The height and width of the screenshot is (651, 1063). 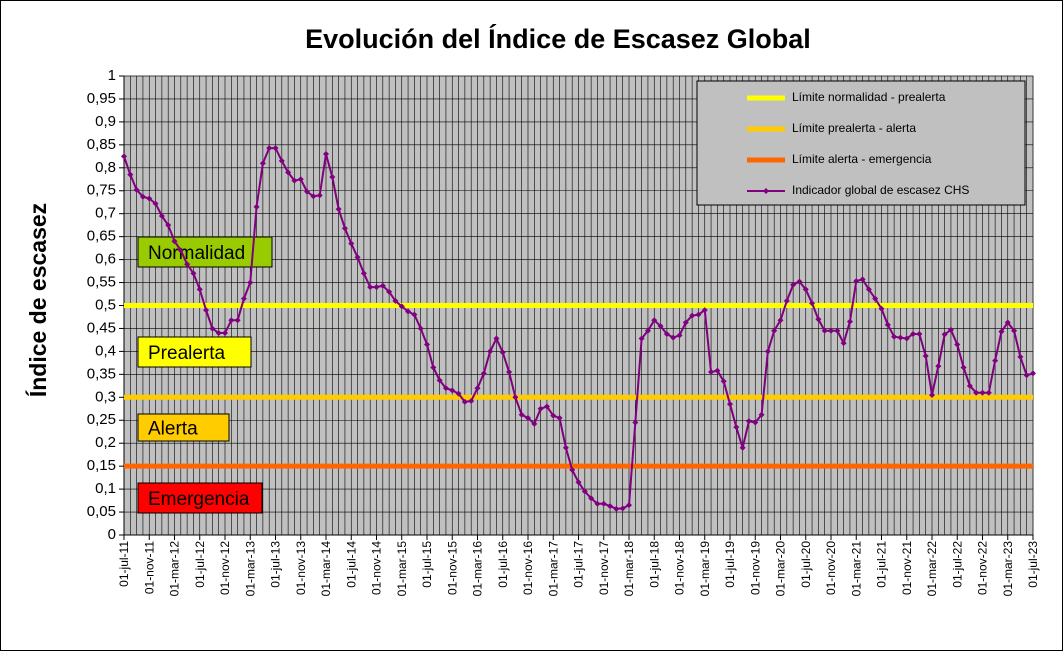 I want to click on x-tick-label: 01-mar-19, so click(x=705, y=569).